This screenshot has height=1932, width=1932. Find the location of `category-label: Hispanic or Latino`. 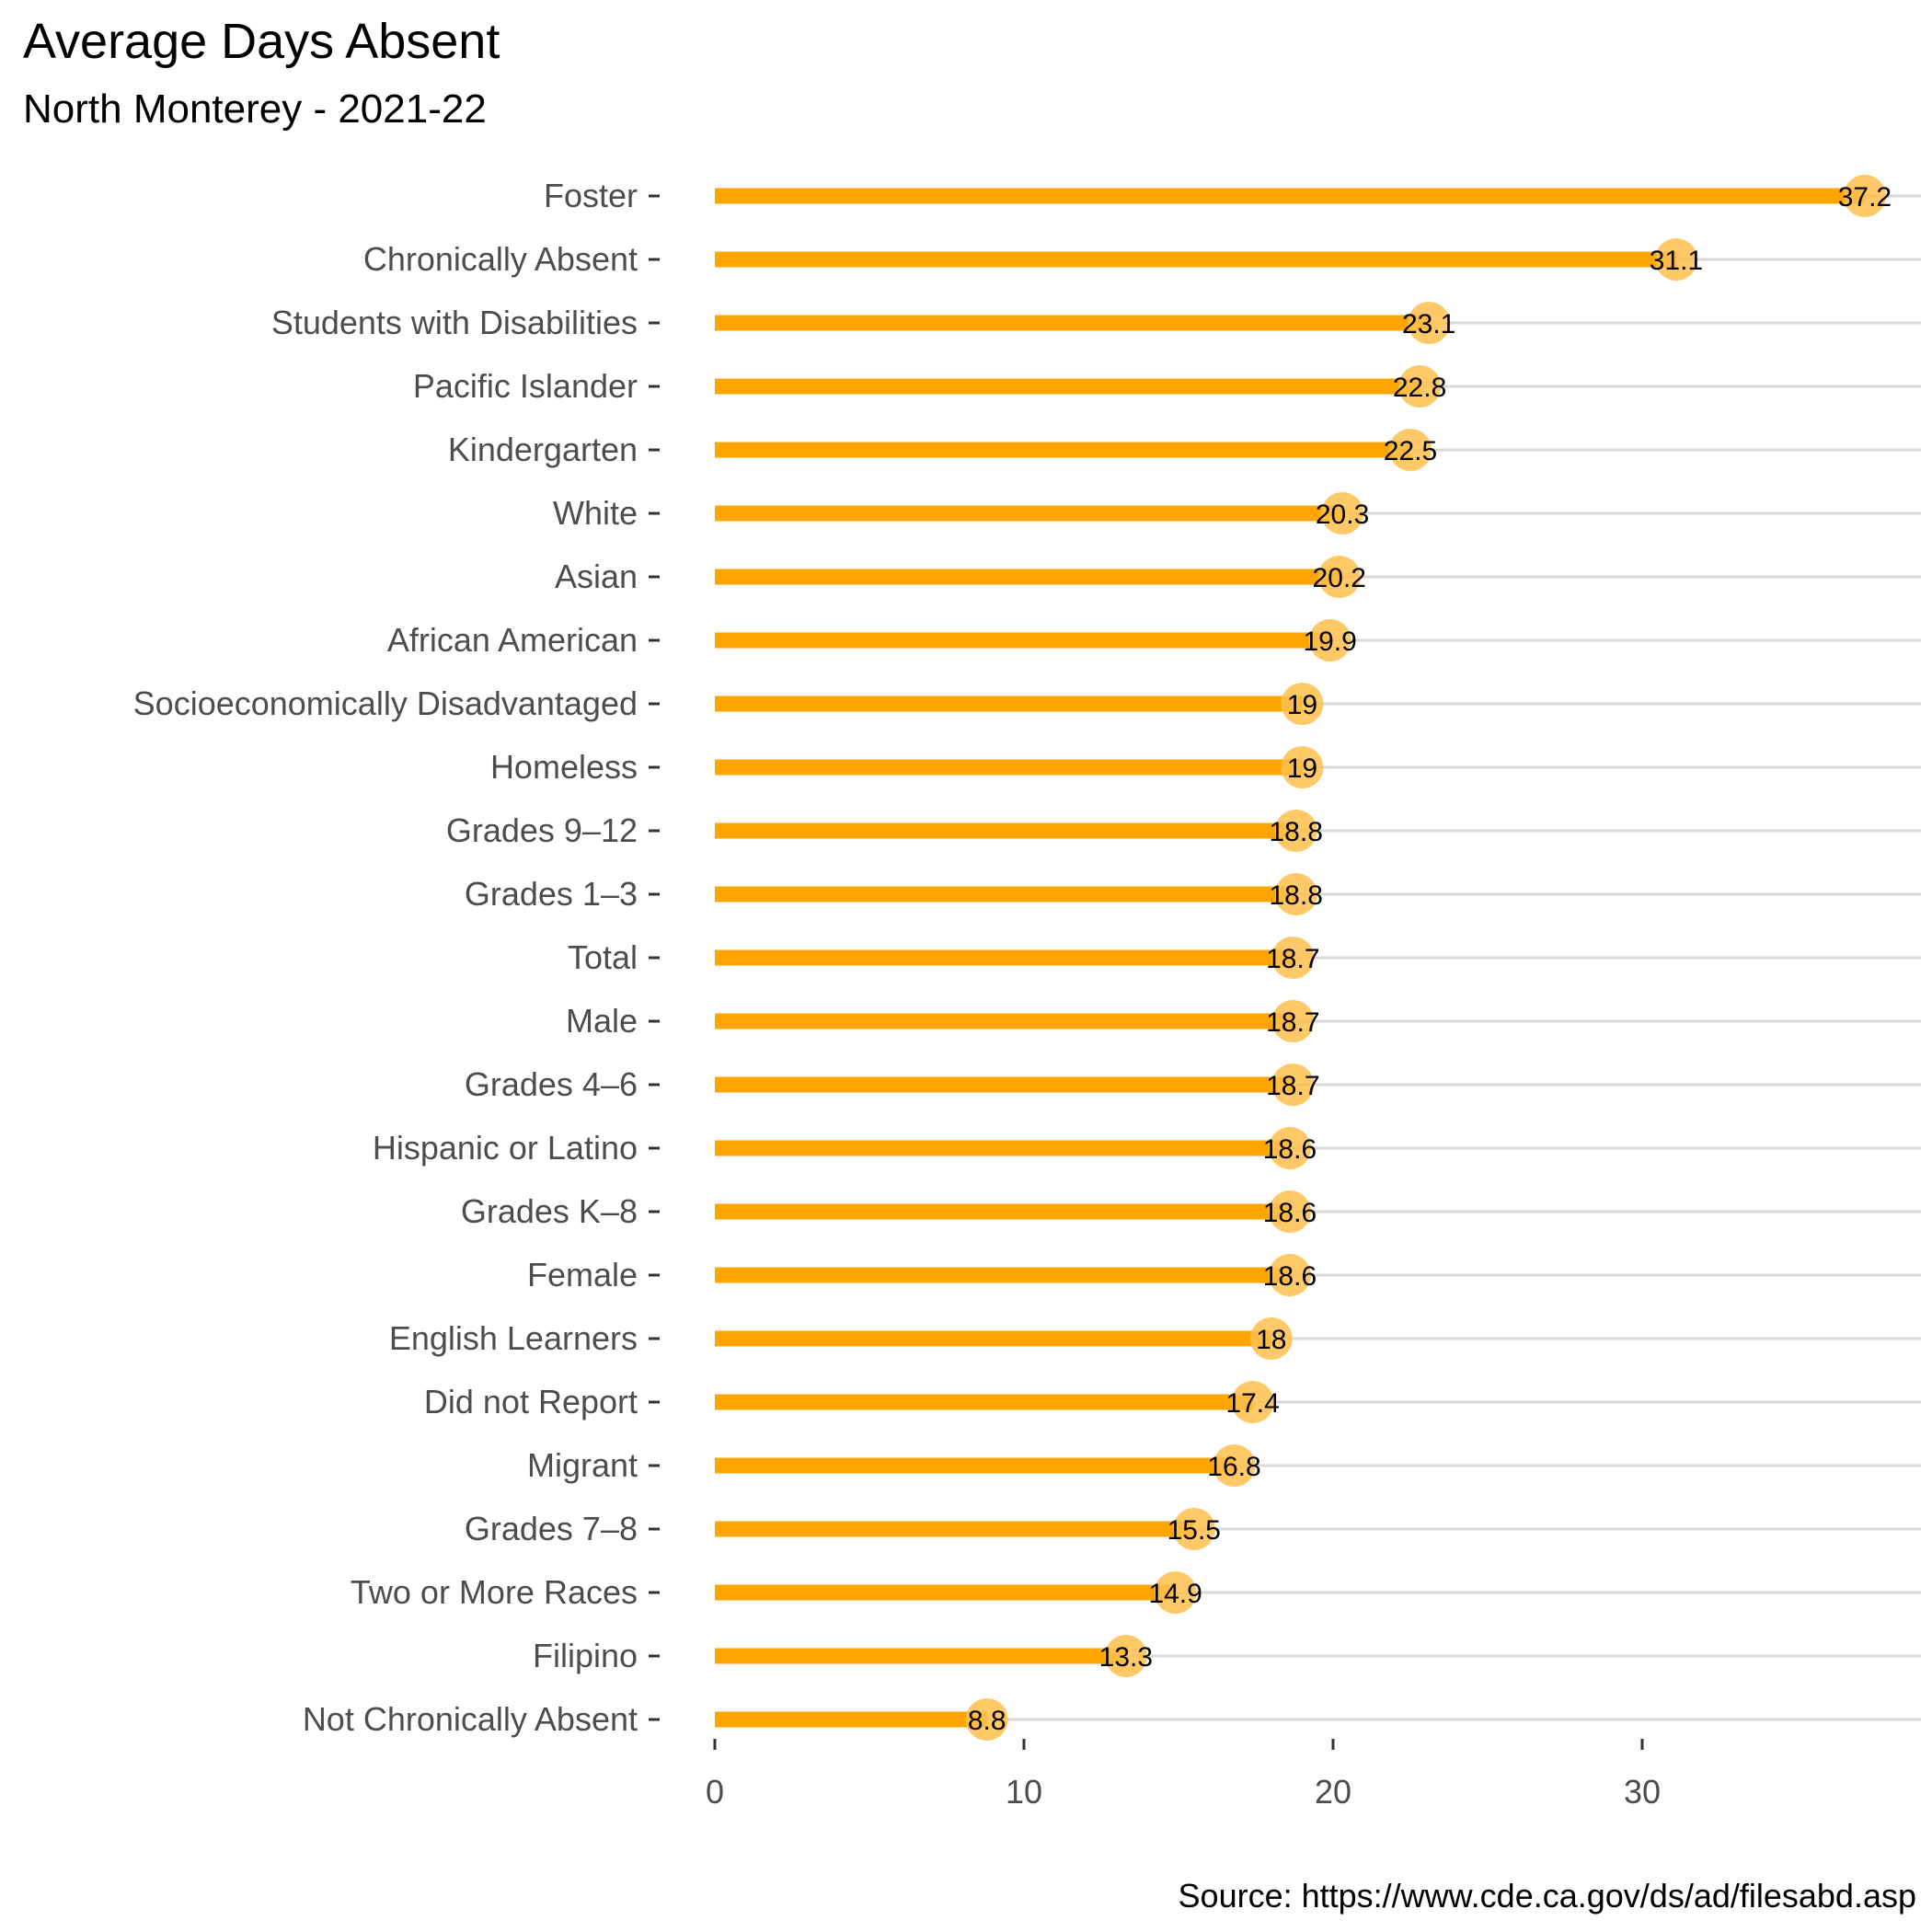

category-label: Hispanic or Latino is located at coordinates (505, 1148).